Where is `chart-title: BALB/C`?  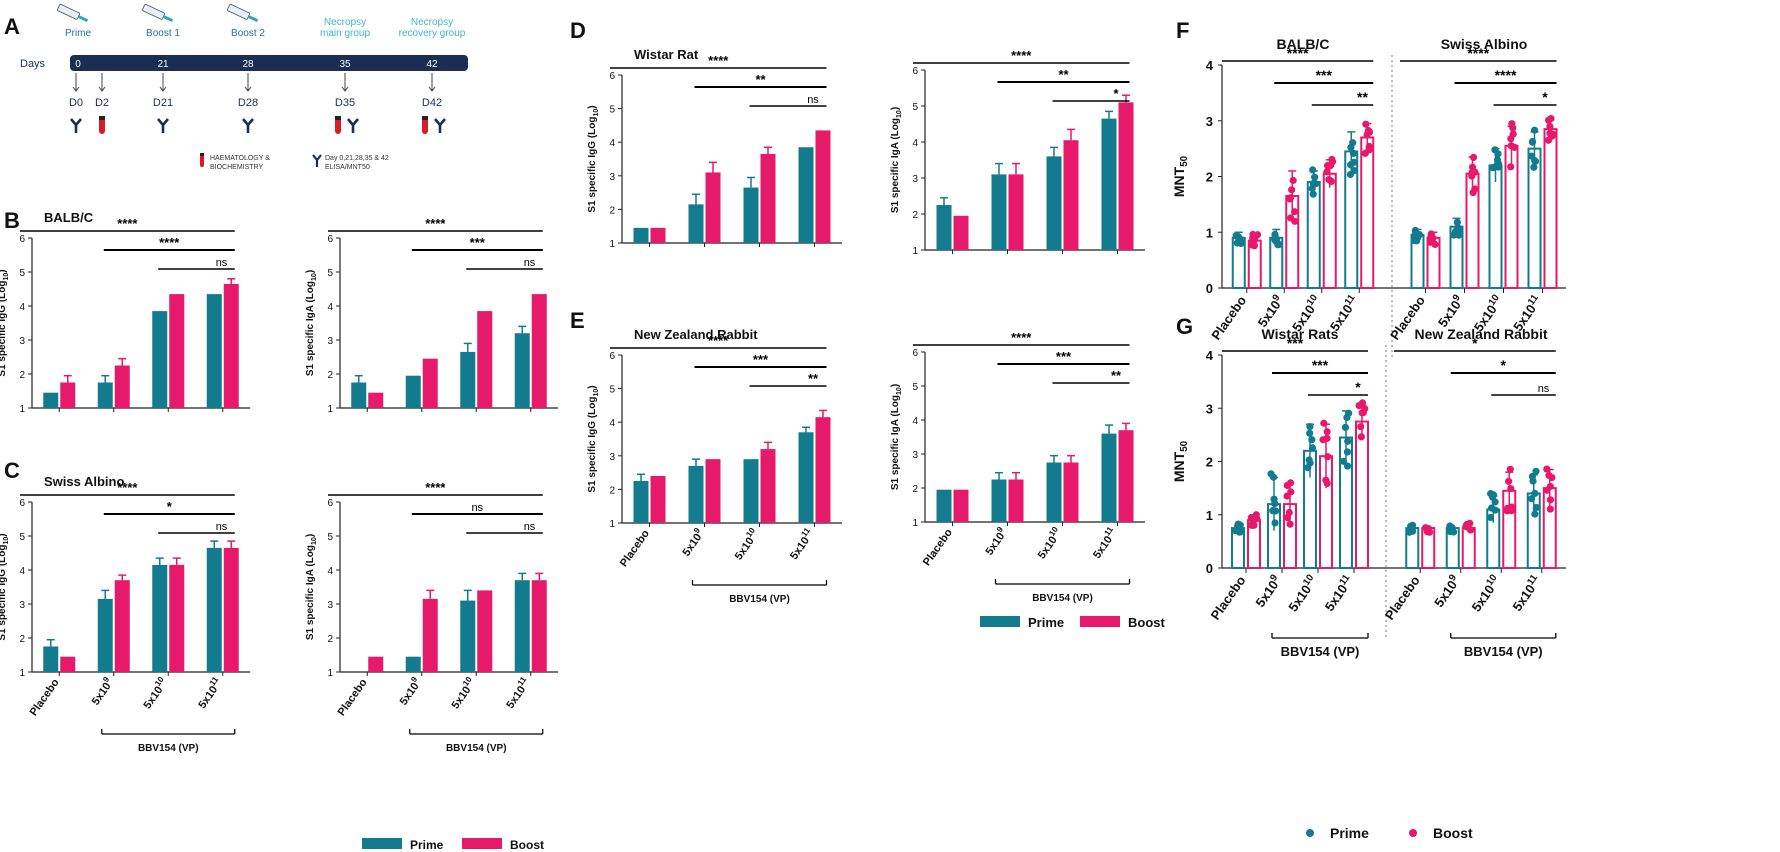 chart-title: BALB/C is located at coordinates (69, 217).